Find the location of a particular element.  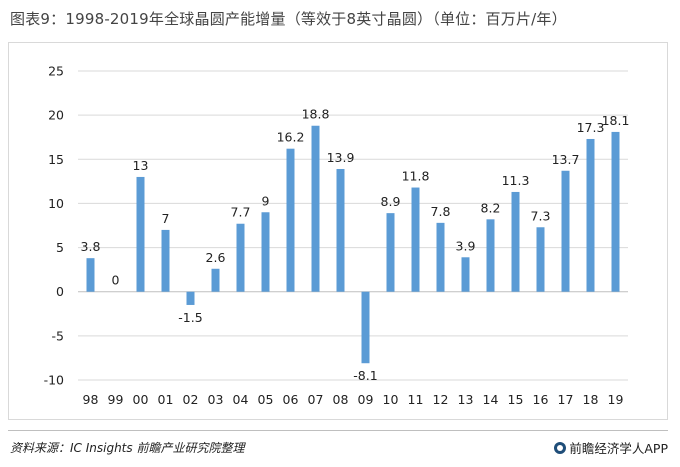

x-tick-label: 99 is located at coordinates (116, 399).